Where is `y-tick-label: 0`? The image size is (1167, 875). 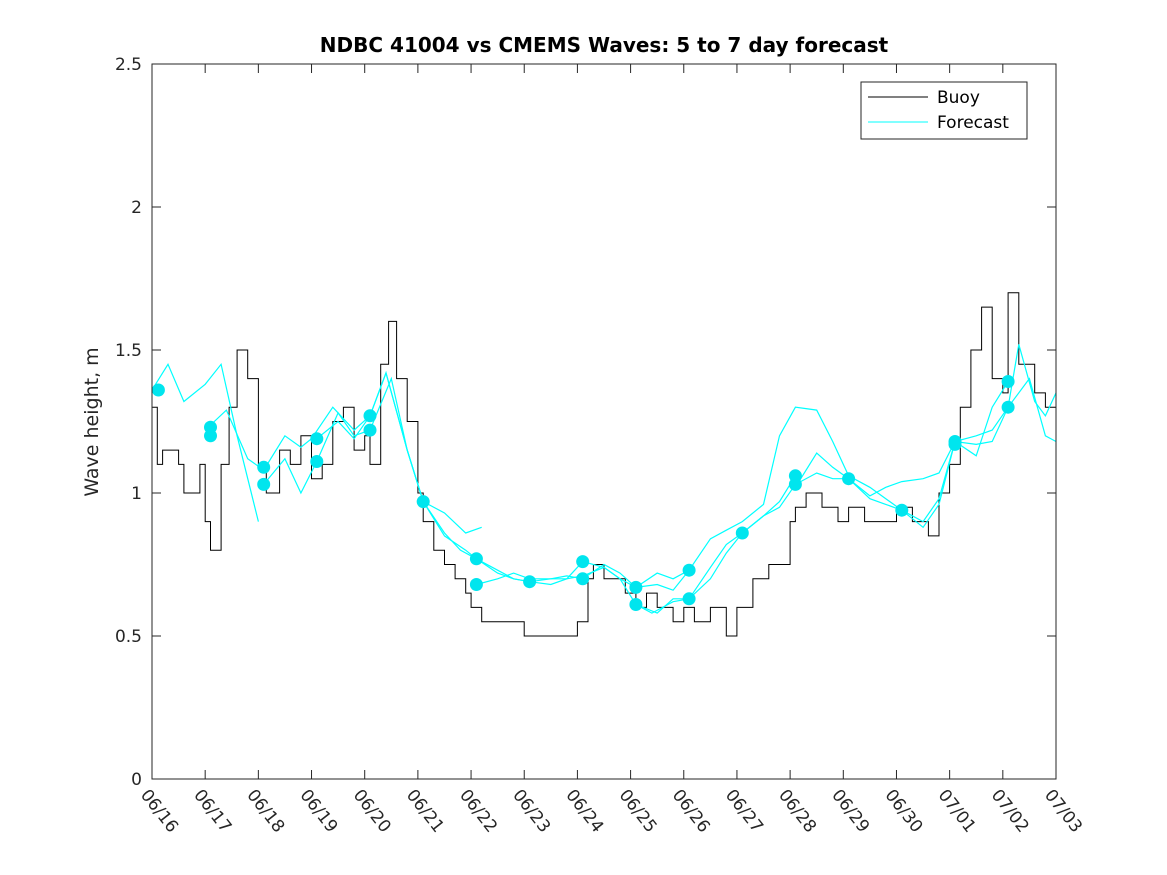 y-tick-label: 0 is located at coordinates (136, 780).